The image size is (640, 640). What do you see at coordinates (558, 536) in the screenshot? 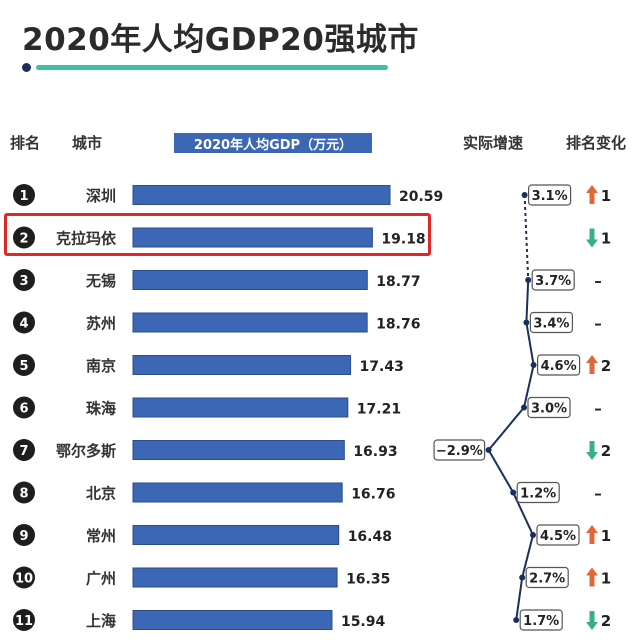
I see `growth-label: 4.5%` at bounding box center [558, 536].